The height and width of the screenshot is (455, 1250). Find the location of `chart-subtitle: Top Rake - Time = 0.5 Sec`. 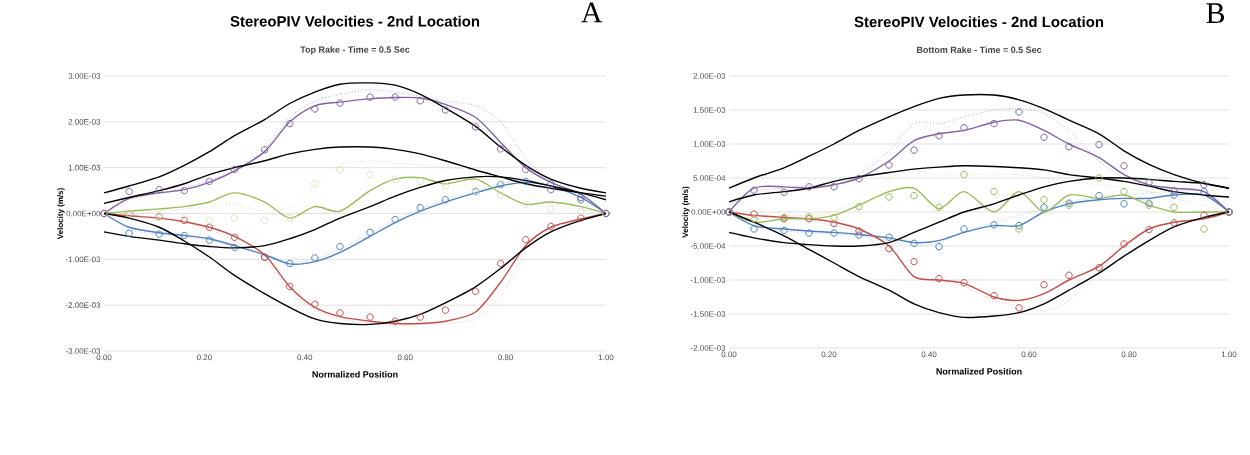

chart-subtitle: Top Rake - Time = 0.5 Sec is located at coordinates (355, 50).